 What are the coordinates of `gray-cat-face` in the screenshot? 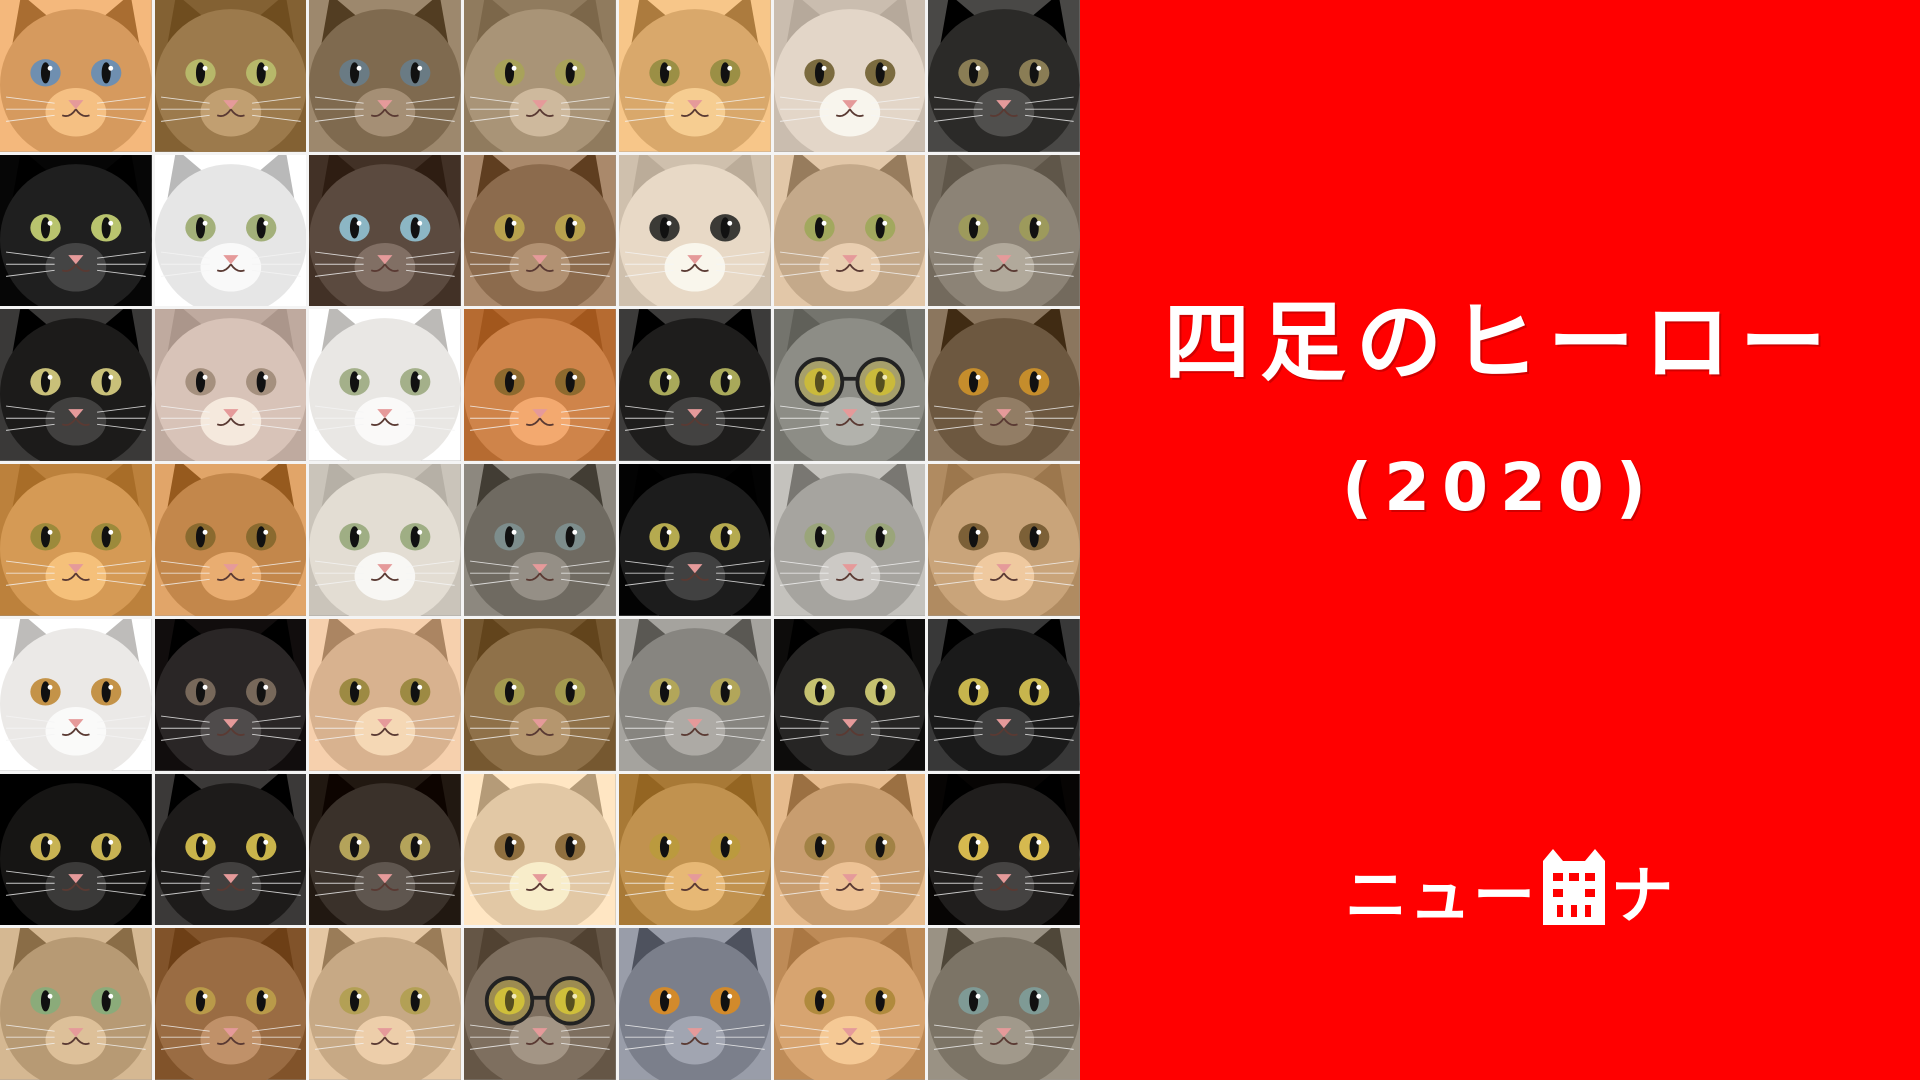 It's located at (694, 1004).